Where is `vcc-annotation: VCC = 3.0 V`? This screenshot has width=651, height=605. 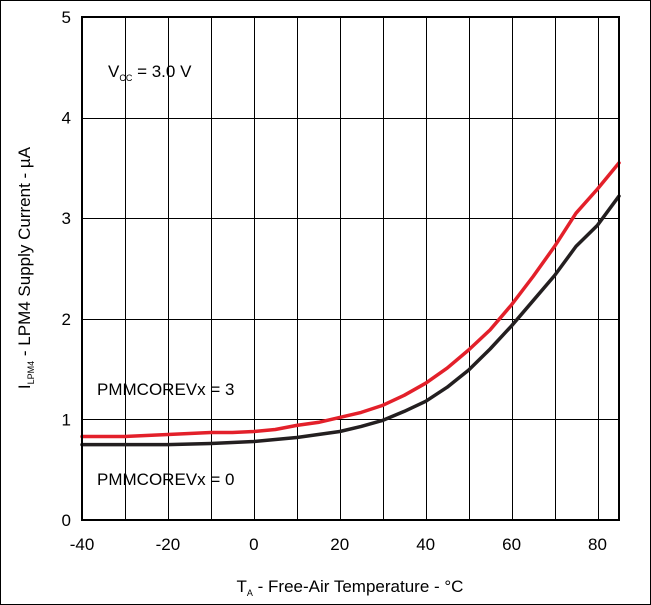 vcc-annotation: VCC = 3.0 V is located at coordinates (150, 72).